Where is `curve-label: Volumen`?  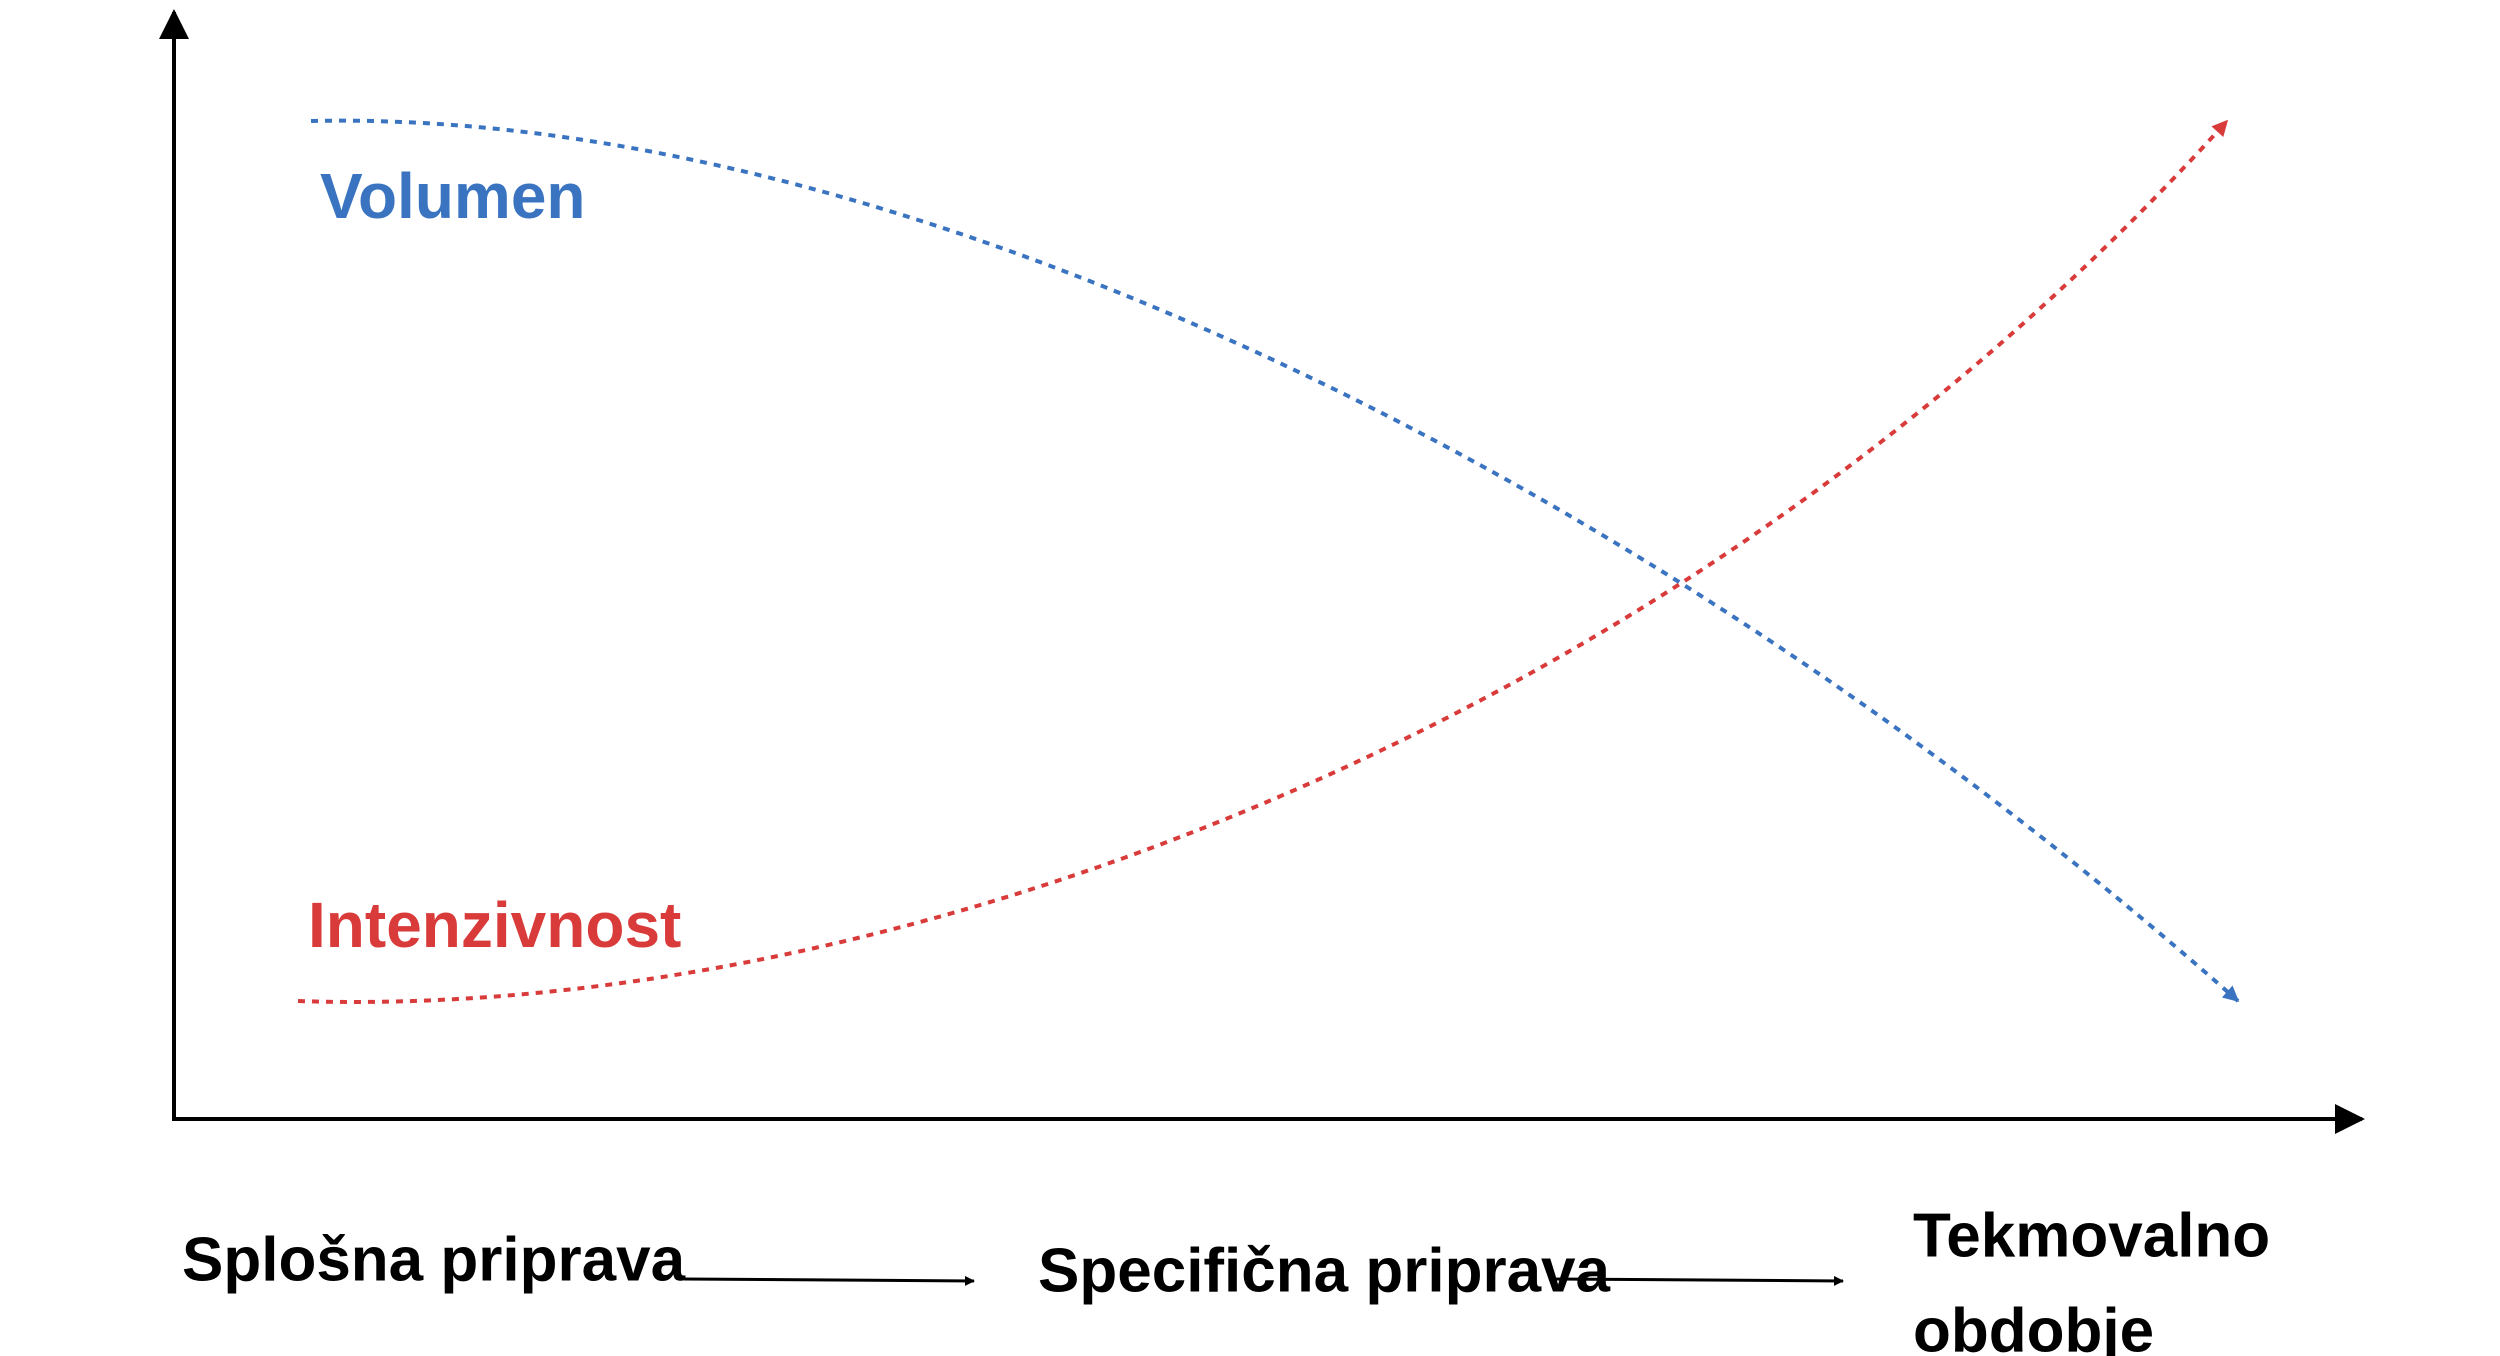 curve-label: Volumen is located at coordinates (453, 196).